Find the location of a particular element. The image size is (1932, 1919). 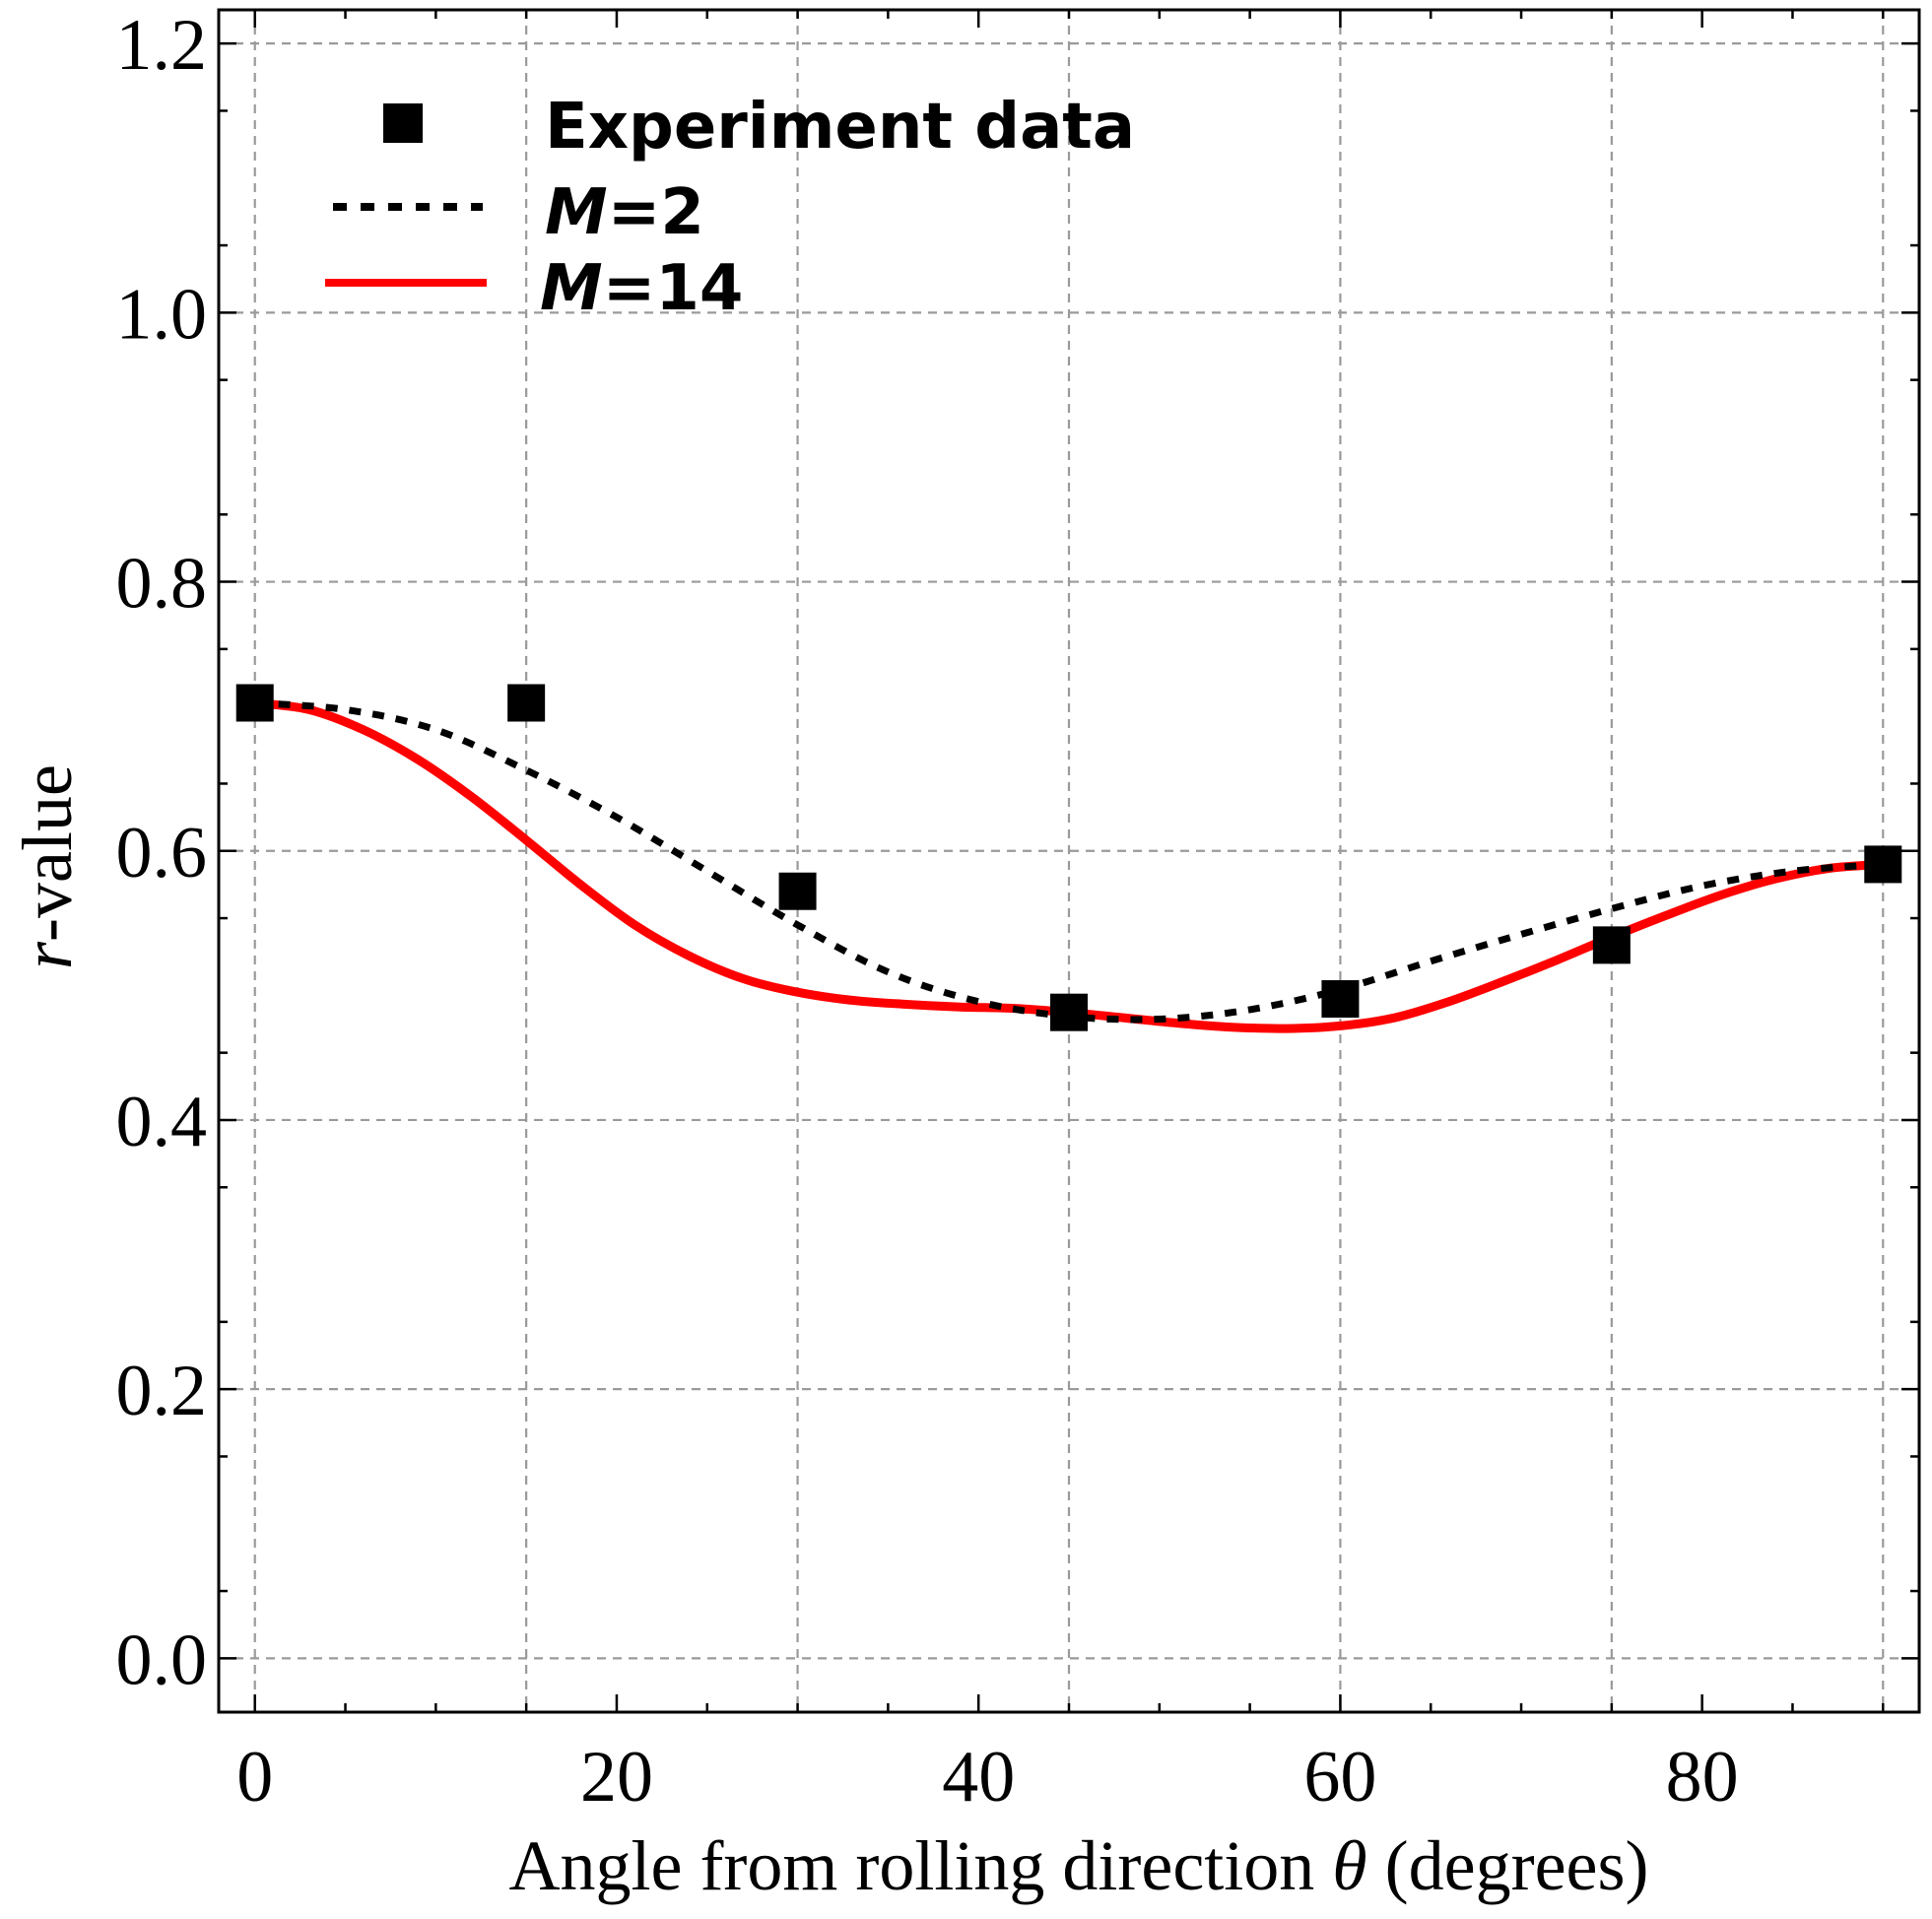

x-tick-label-2: 40 is located at coordinates (978, 1778).